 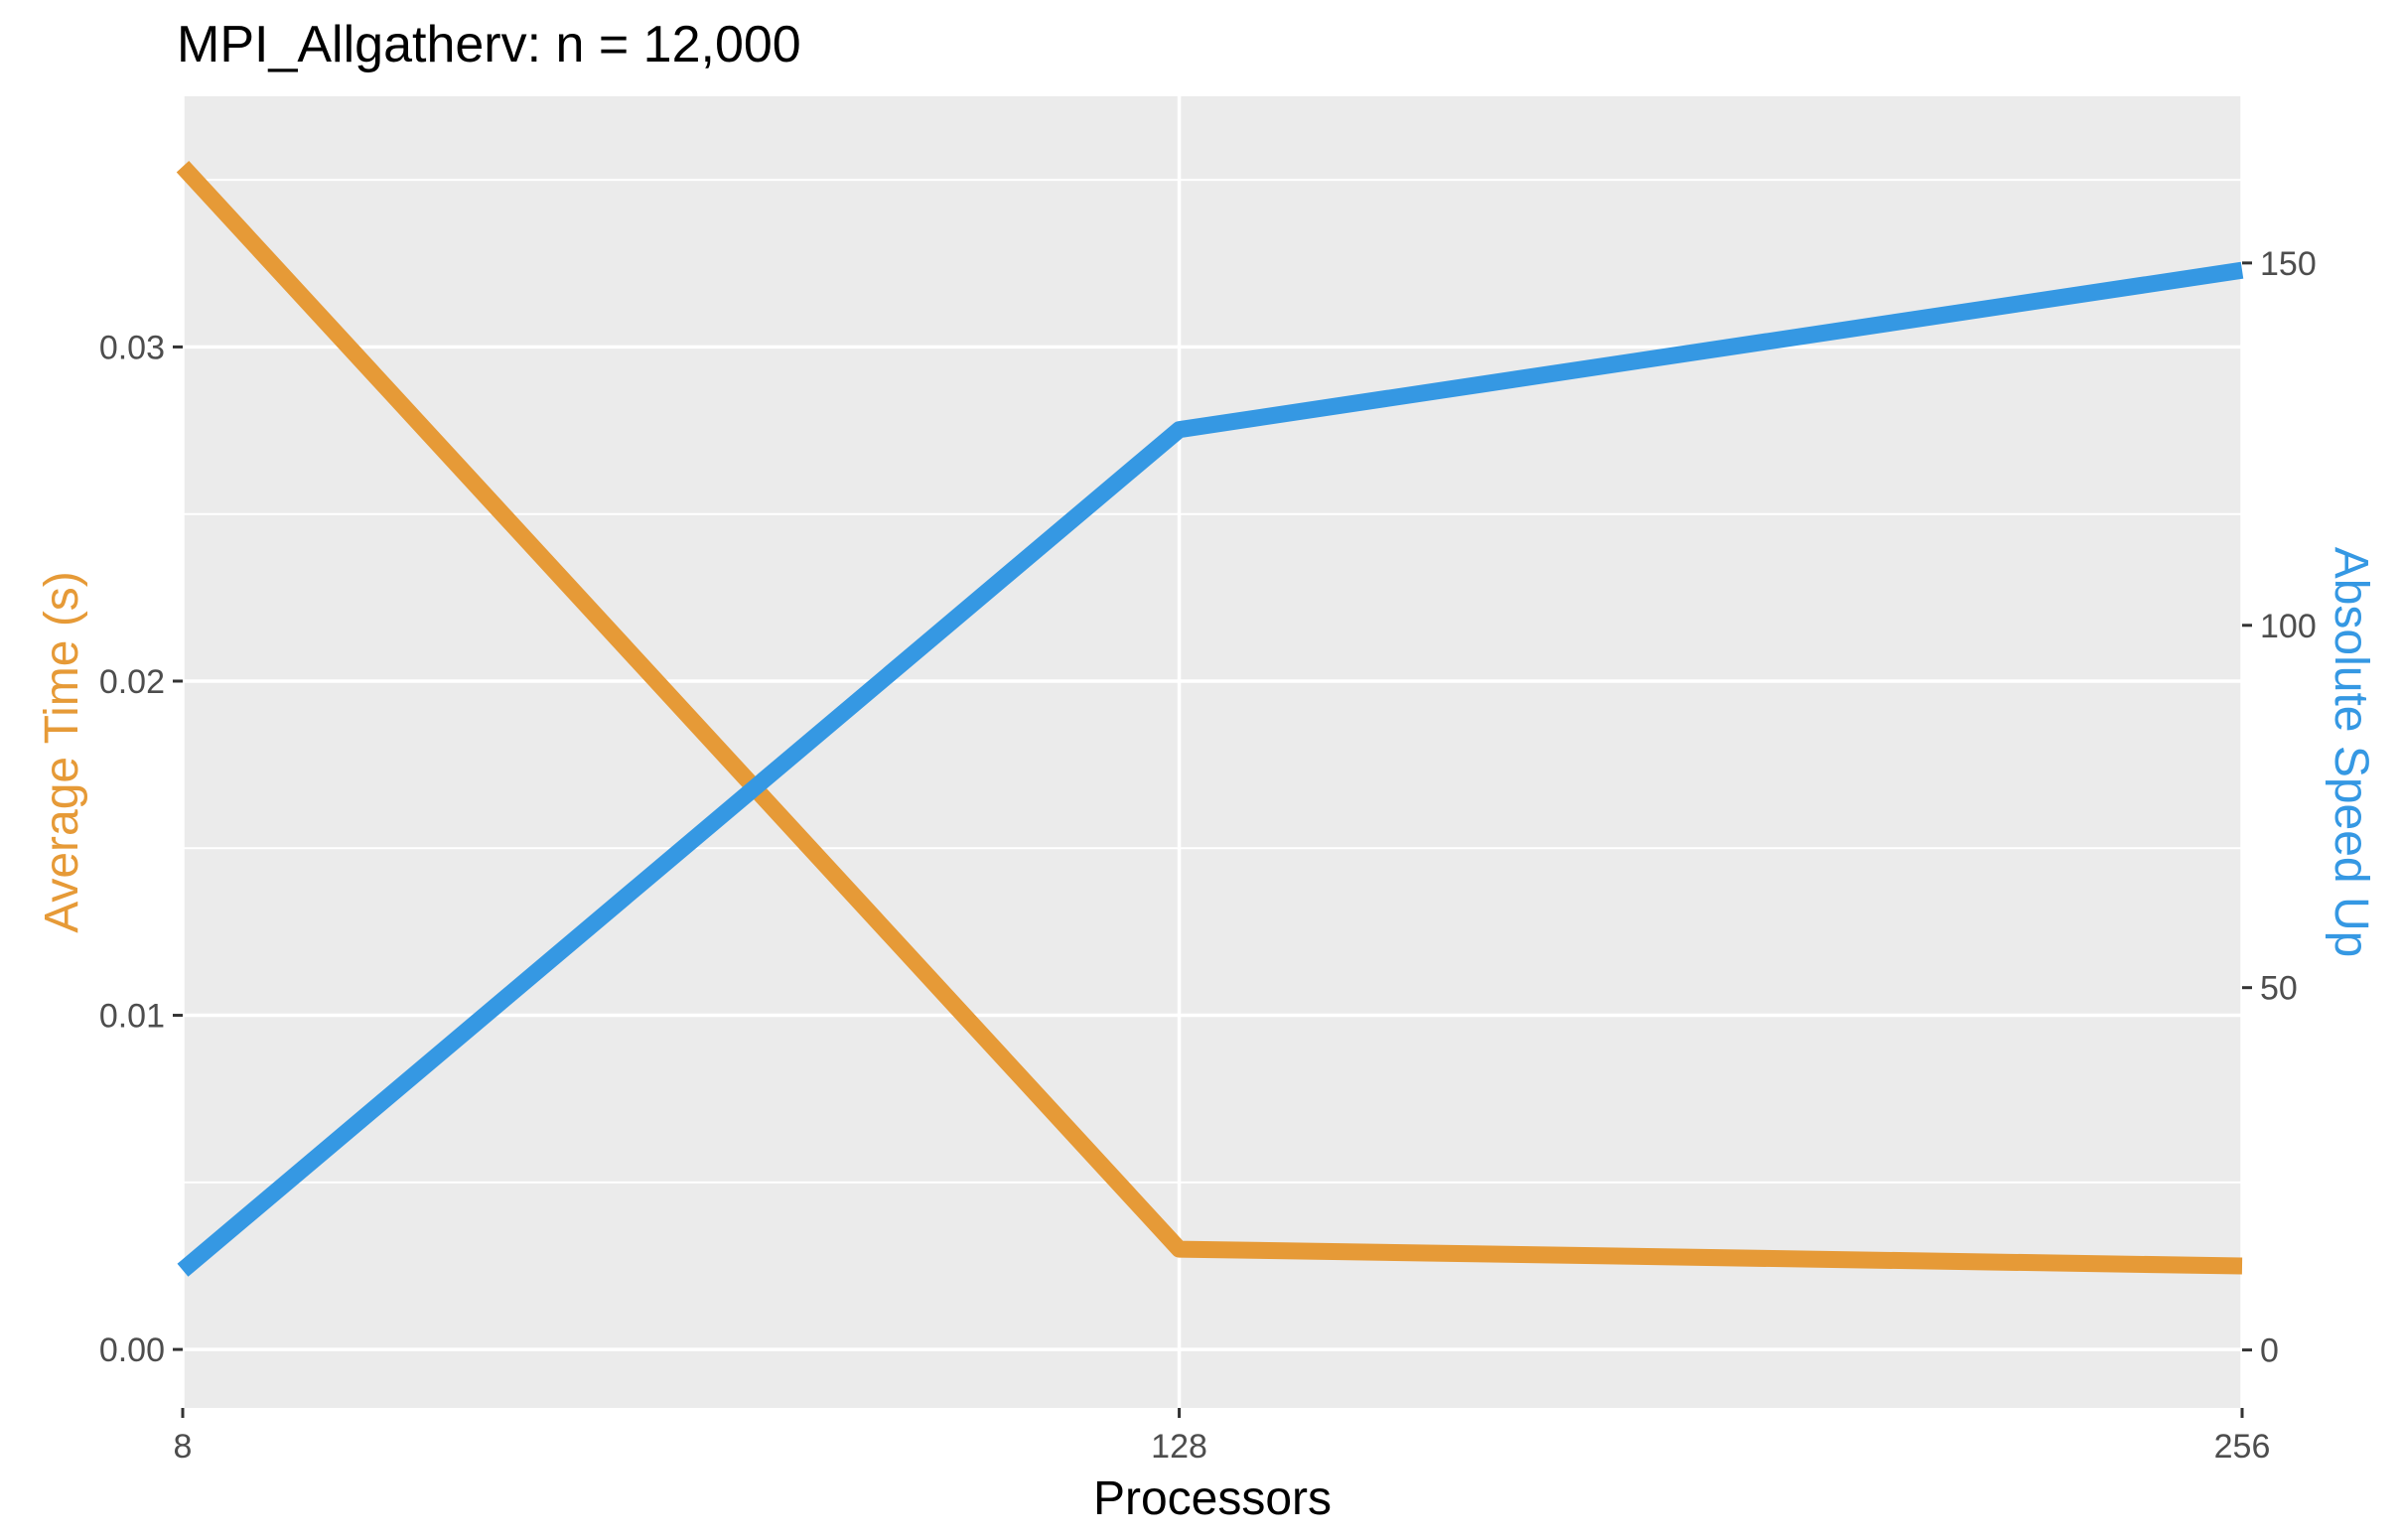 I want to click on right-tick-label-0: 0, so click(x=2269, y=1351).